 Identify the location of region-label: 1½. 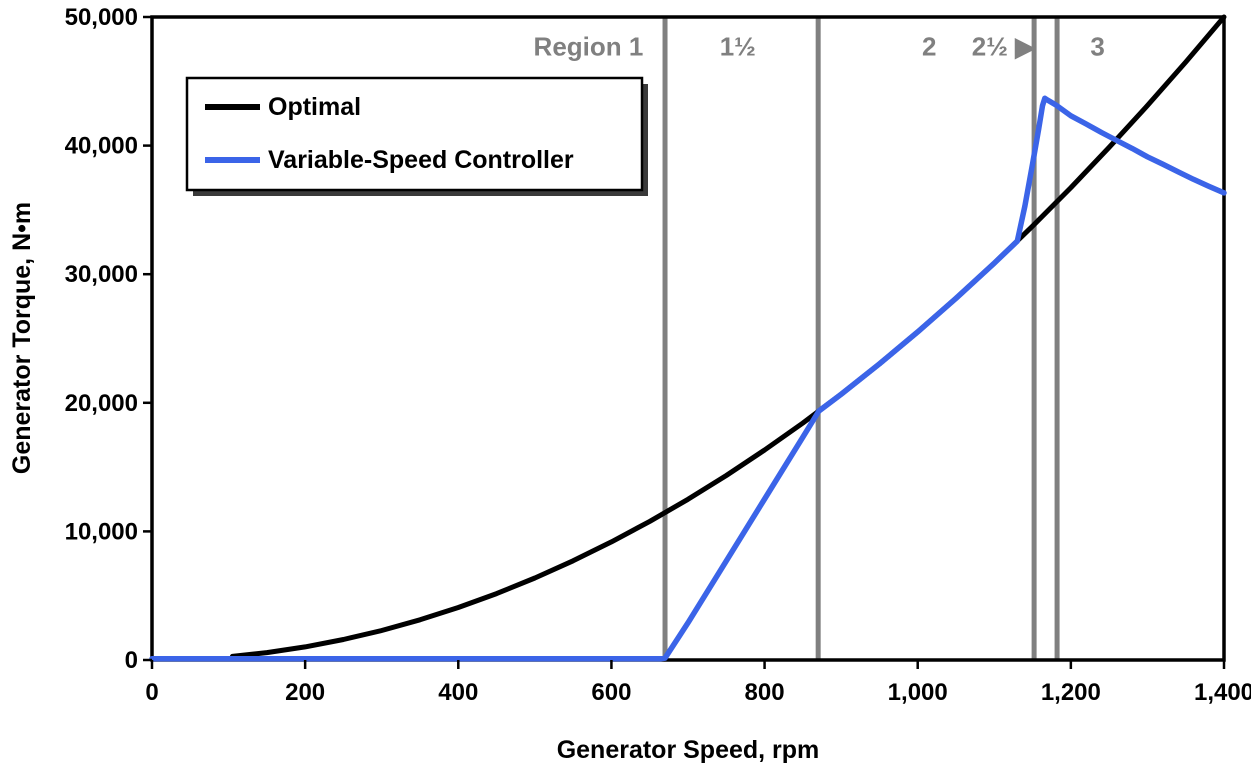
(738, 47).